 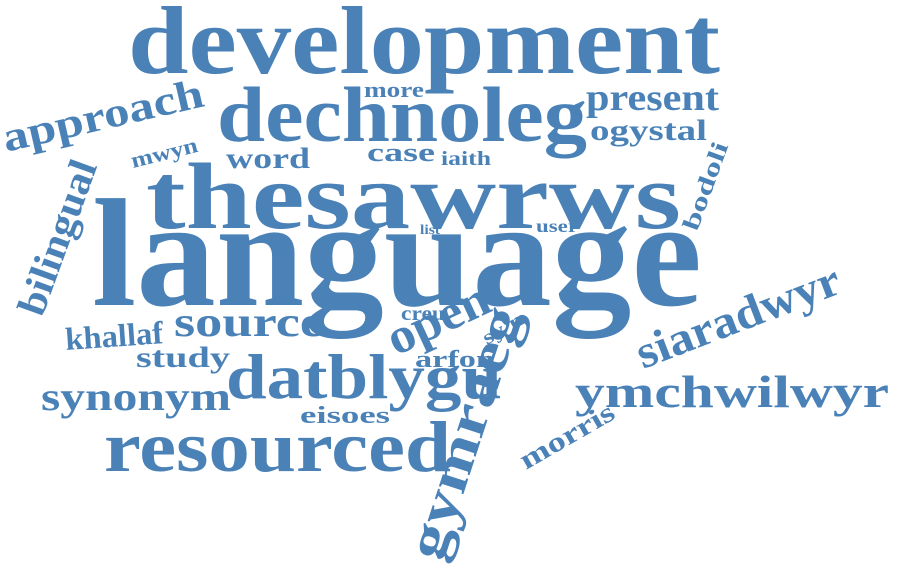 I want to click on cloud-word-synonym: synonym, so click(x=136, y=396).